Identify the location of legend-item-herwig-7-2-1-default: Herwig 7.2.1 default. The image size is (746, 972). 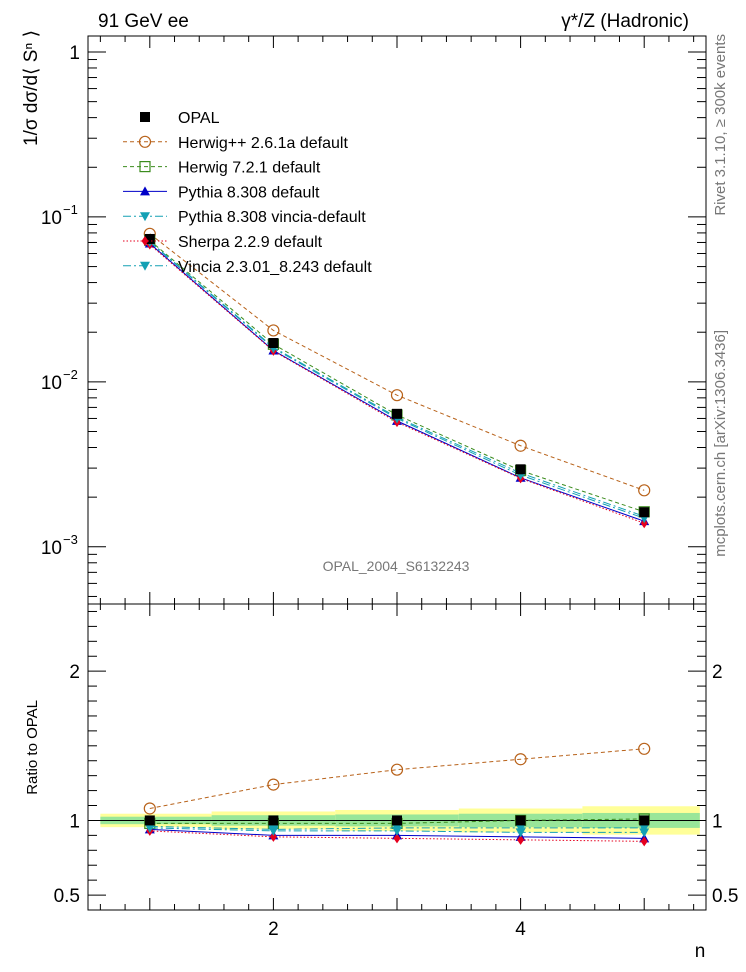
(222, 168).